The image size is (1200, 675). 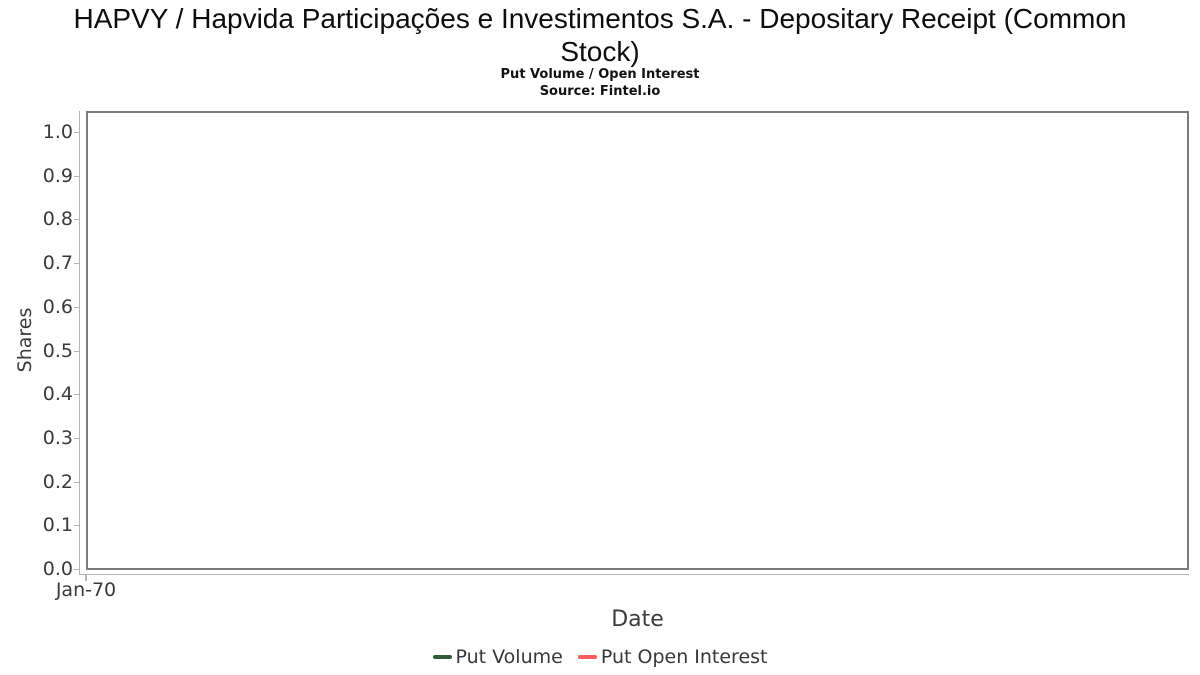 What do you see at coordinates (57, 263) in the screenshot?
I see `y-tick-label: 0.7` at bounding box center [57, 263].